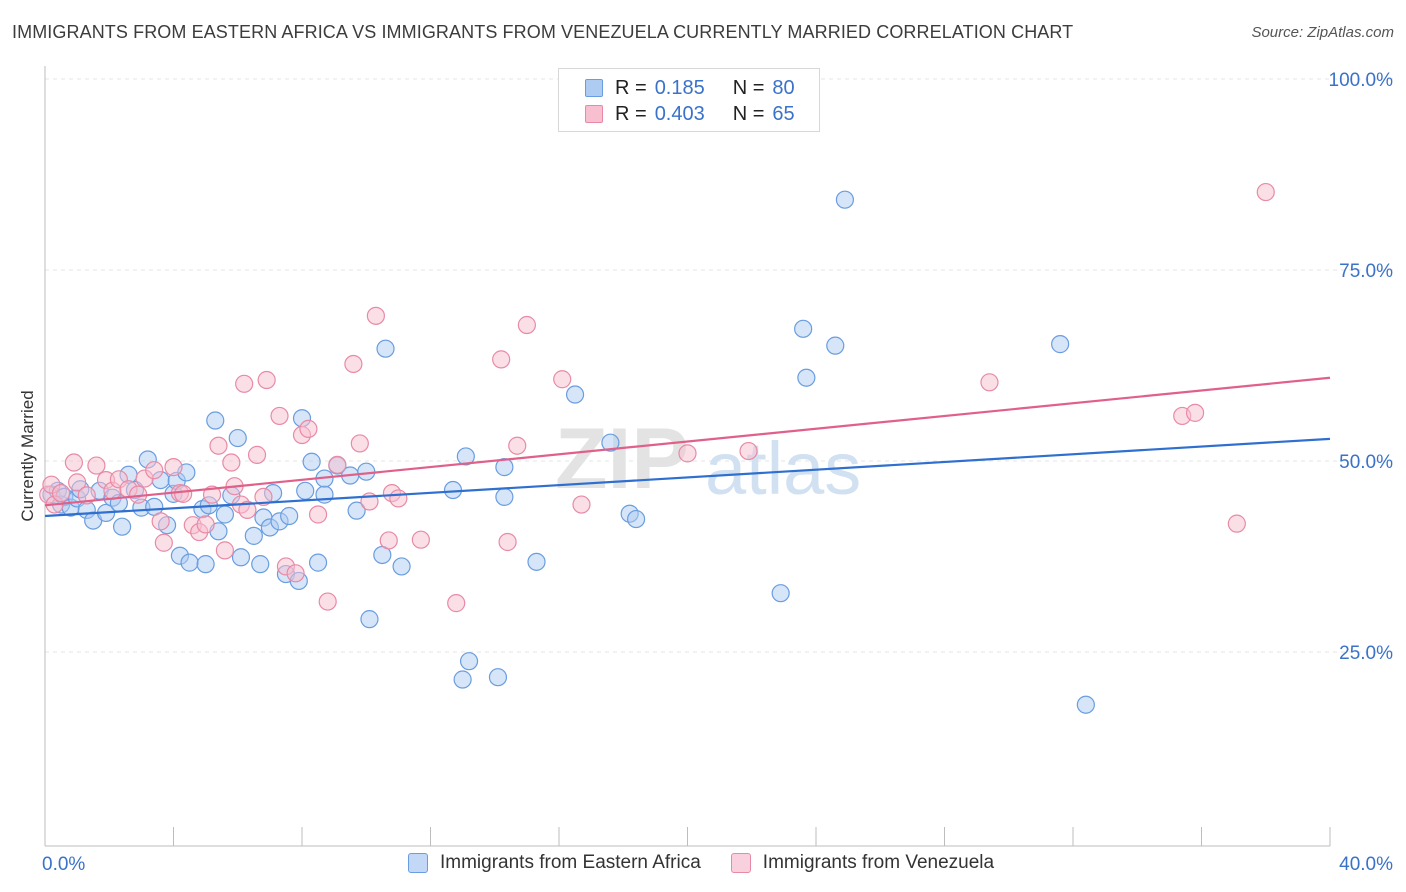  Describe the element at coordinates (748, 87) in the screenshot. I see `legend-n-label: N =` at that location.